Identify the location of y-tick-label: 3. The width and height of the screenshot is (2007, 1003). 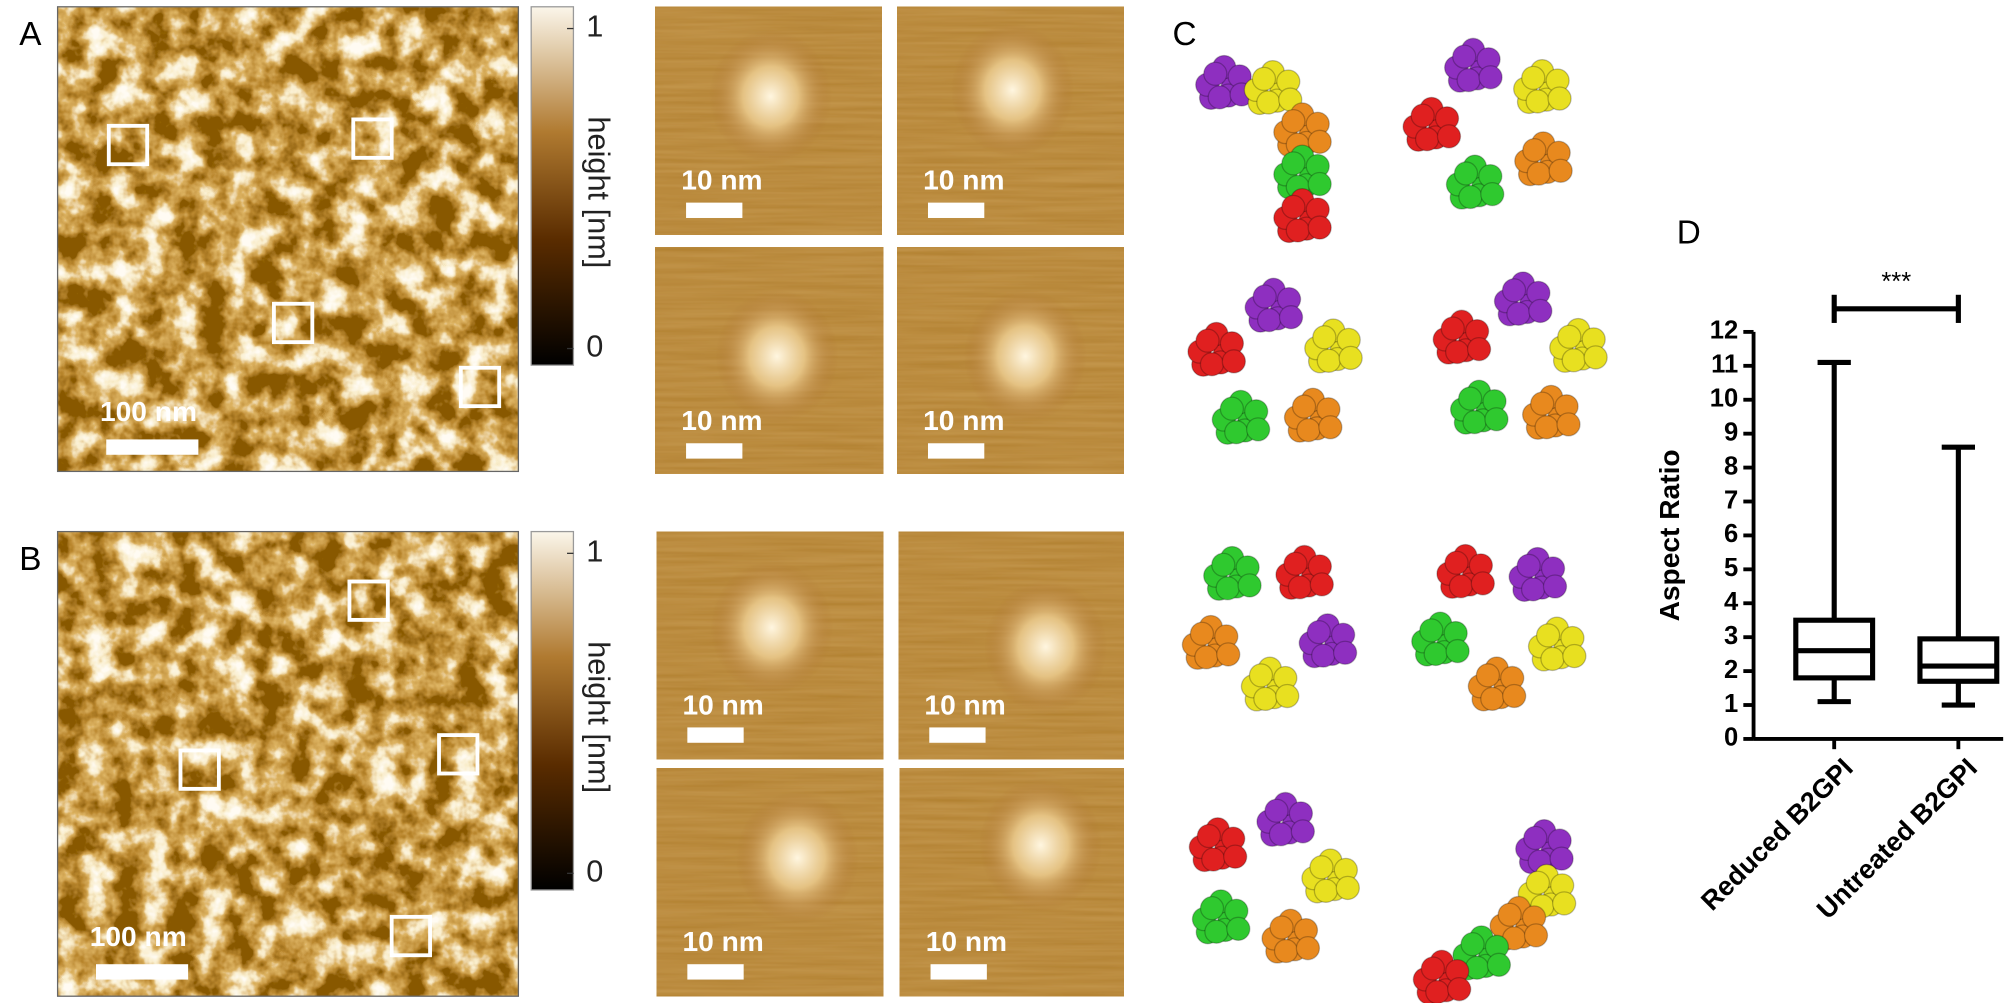
(1731, 636).